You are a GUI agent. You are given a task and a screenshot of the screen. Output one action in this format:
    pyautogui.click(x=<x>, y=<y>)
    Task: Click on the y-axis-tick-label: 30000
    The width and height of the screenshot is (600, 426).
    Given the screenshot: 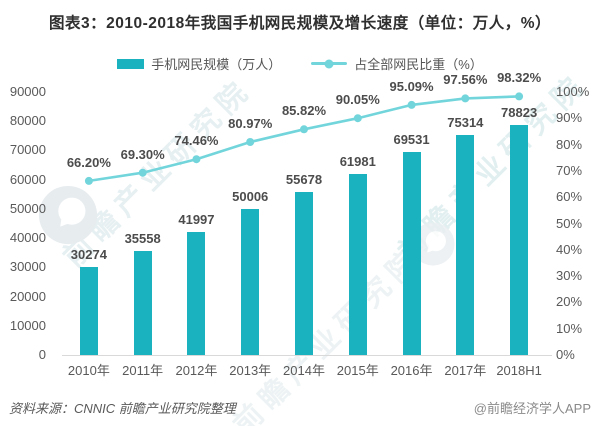 What is the action you would take?
    pyautogui.click(x=27, y=267)
    